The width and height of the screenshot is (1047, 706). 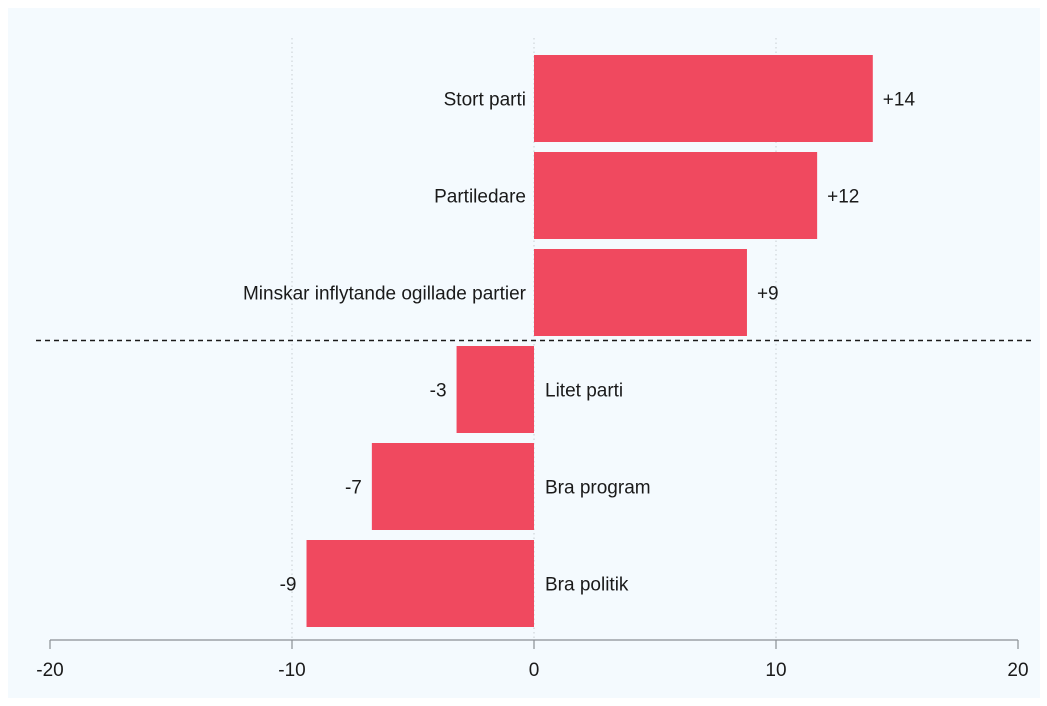 I want to click on x-tick-label--10: -10, so click(x=291, y=670).